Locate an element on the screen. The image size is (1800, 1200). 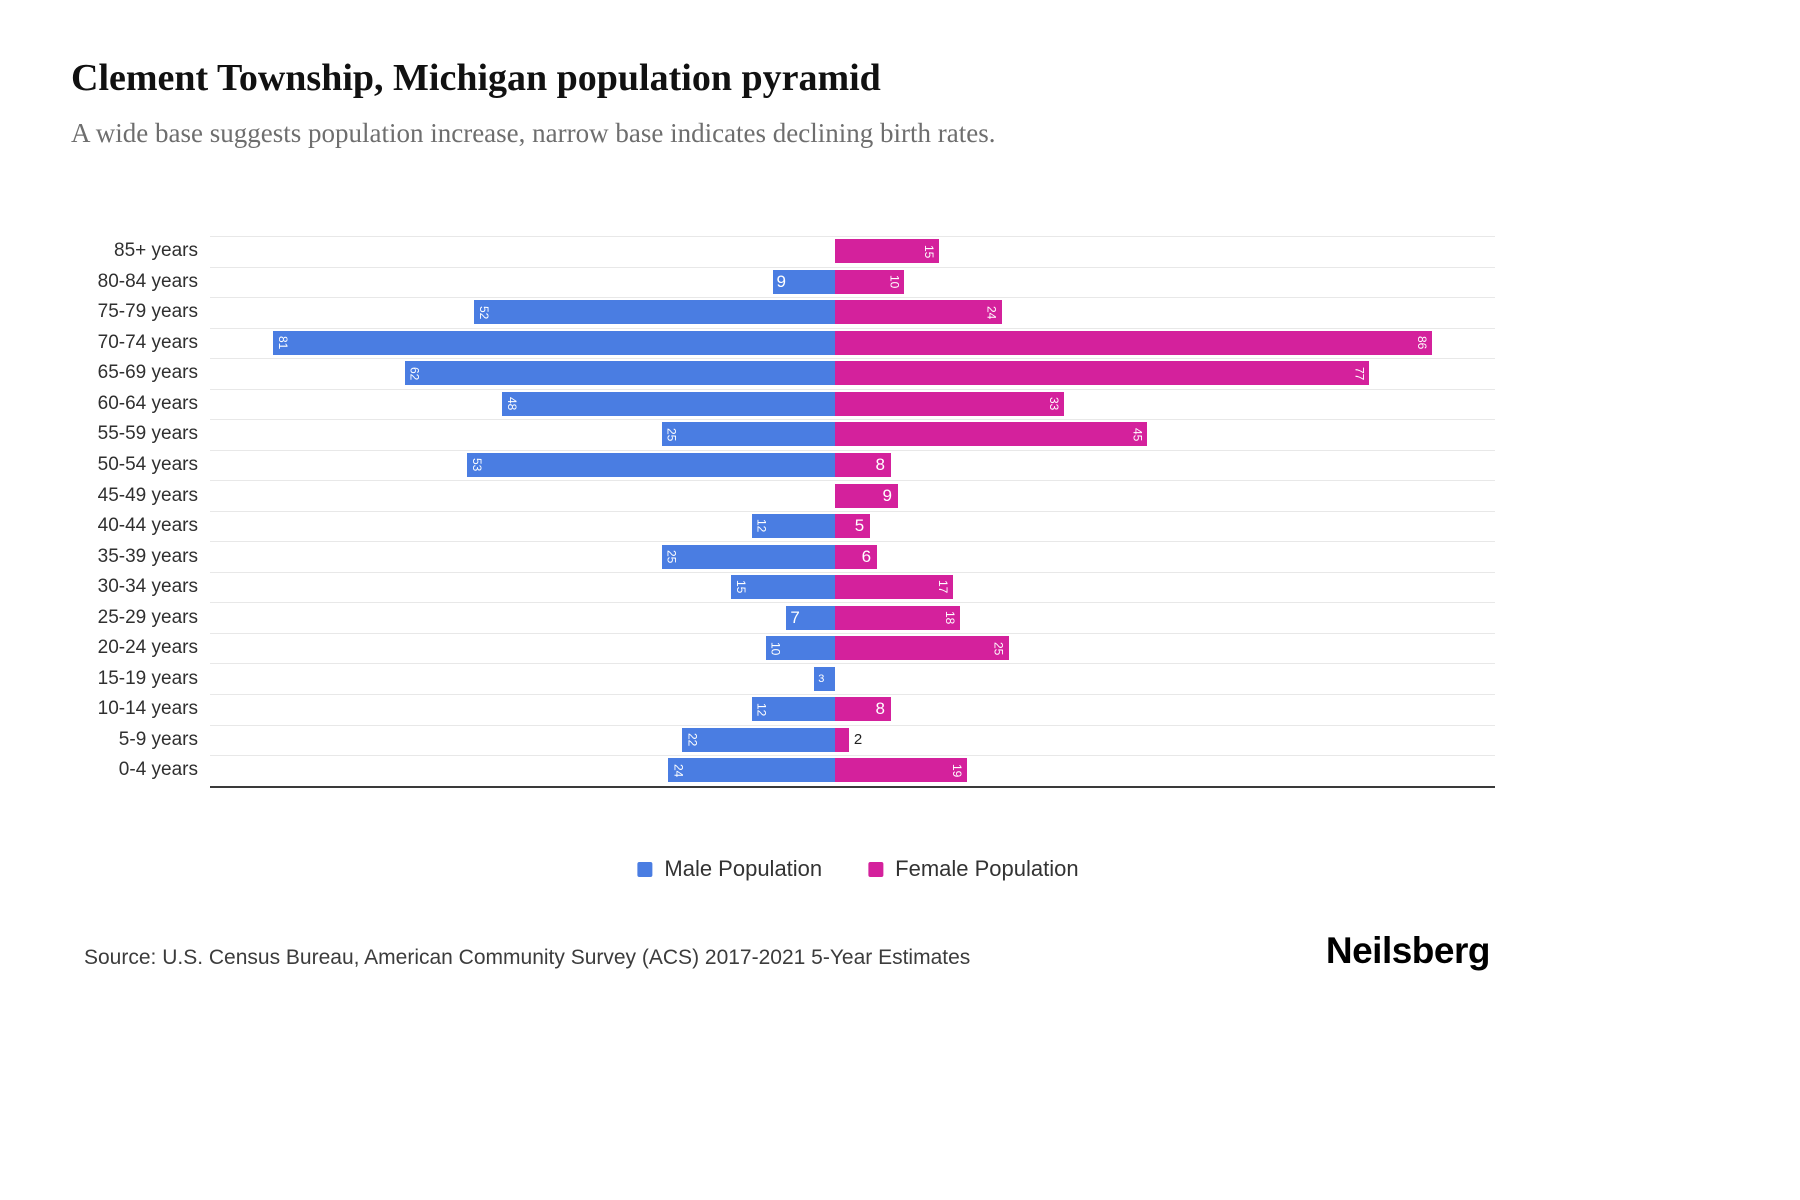
bar-value-label: 45 is located at coordinates (1137, 434).